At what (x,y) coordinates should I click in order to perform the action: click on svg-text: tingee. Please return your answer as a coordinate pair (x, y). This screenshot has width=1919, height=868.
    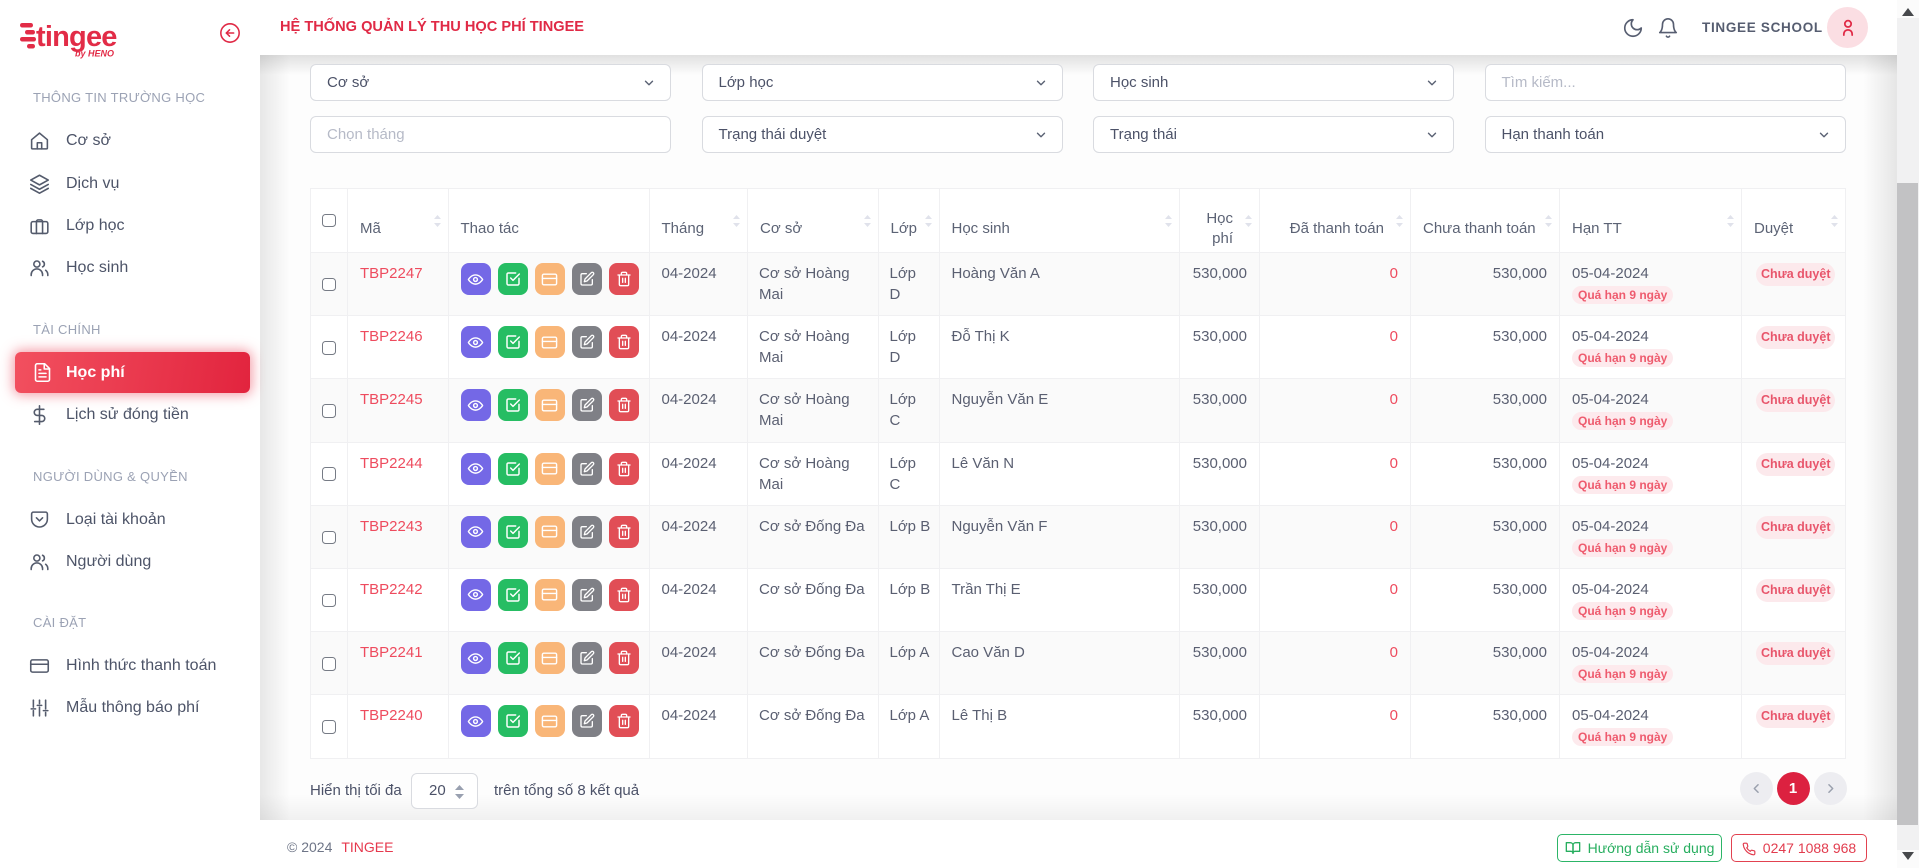
    Looking at the image, I should click on (76, 37).